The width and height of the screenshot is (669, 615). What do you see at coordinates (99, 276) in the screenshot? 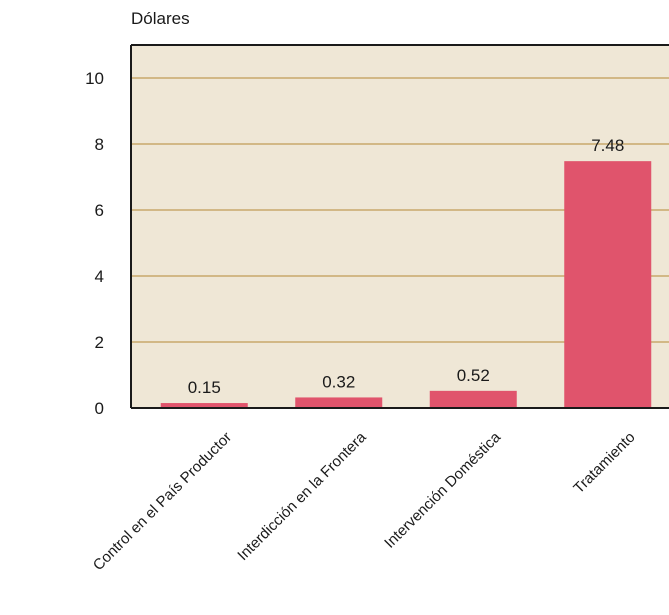
I see `y-tick-label: 4` at bounding box center [99, 276].